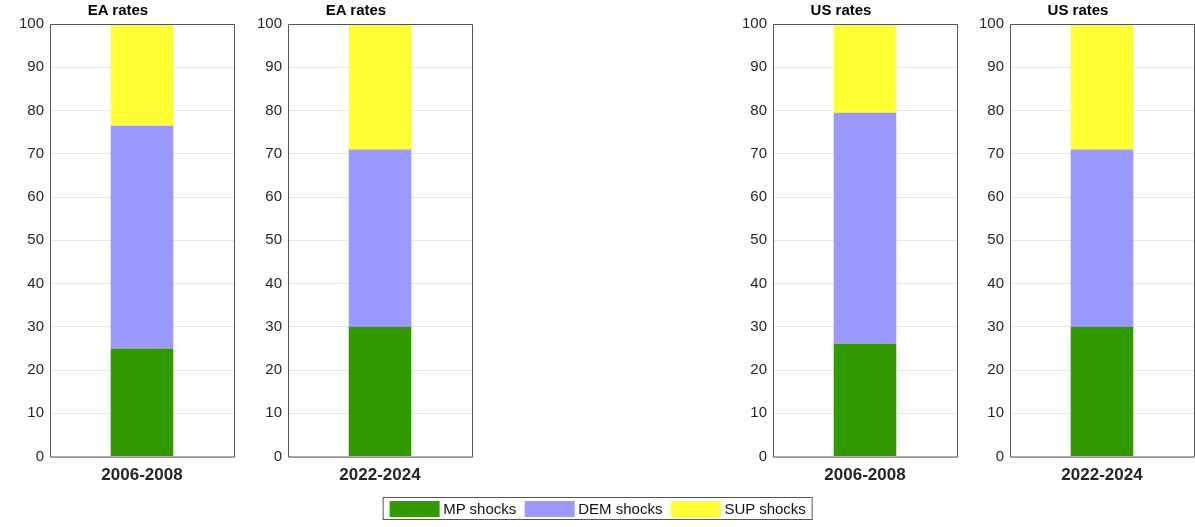 Image resolution: width=1195 pixels, height=527 pixels. What do you see at coordinates (765, 508) in the screenshot?
I see `legend-label: SUP shocks` at bounding box center [765, 508].